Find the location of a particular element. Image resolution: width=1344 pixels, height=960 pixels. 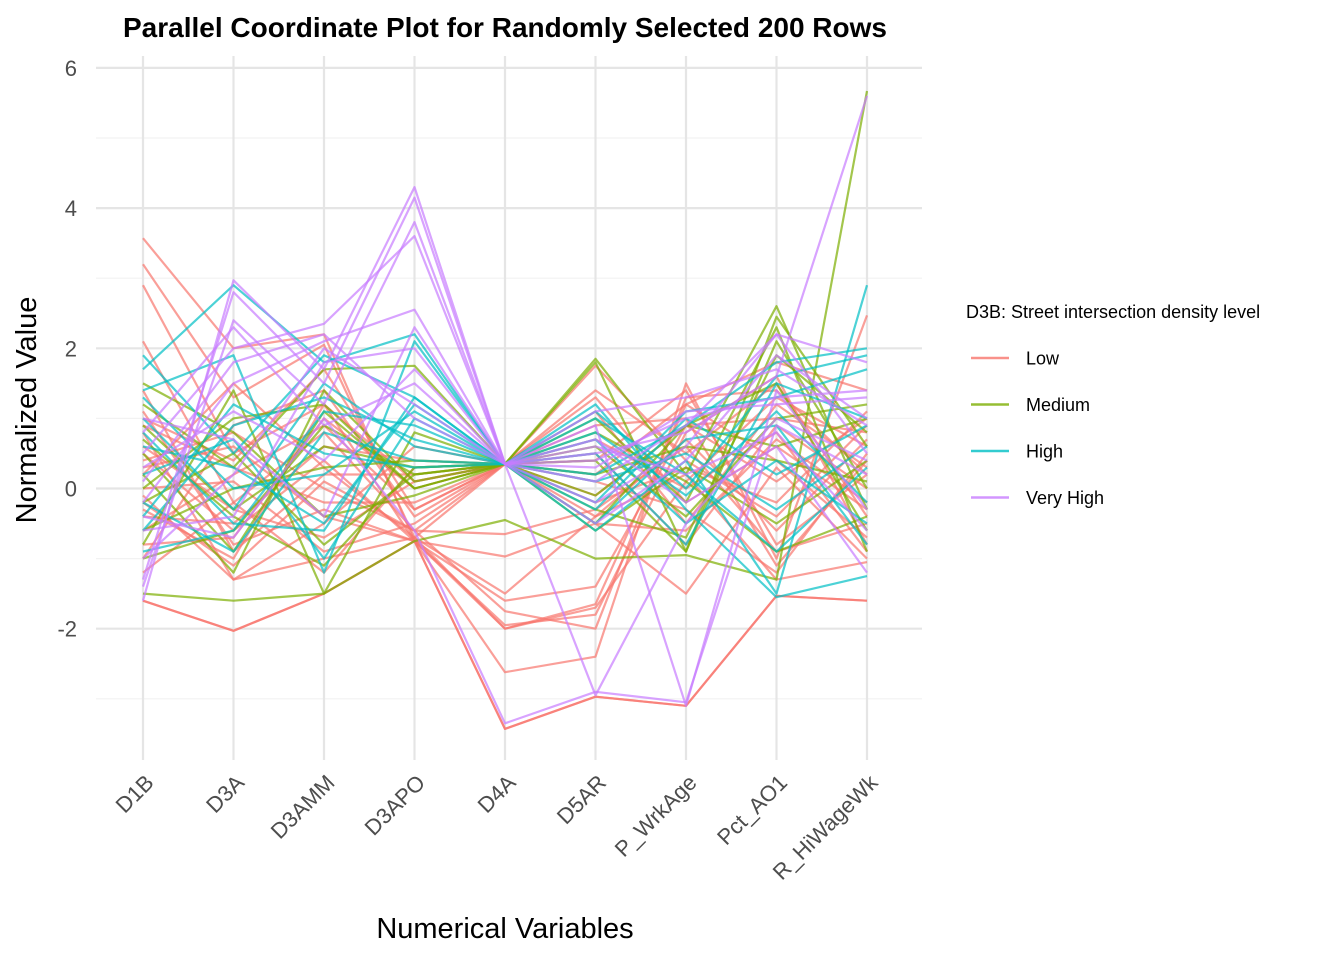

legend-item: Low is located at coordinates (1015, 359).